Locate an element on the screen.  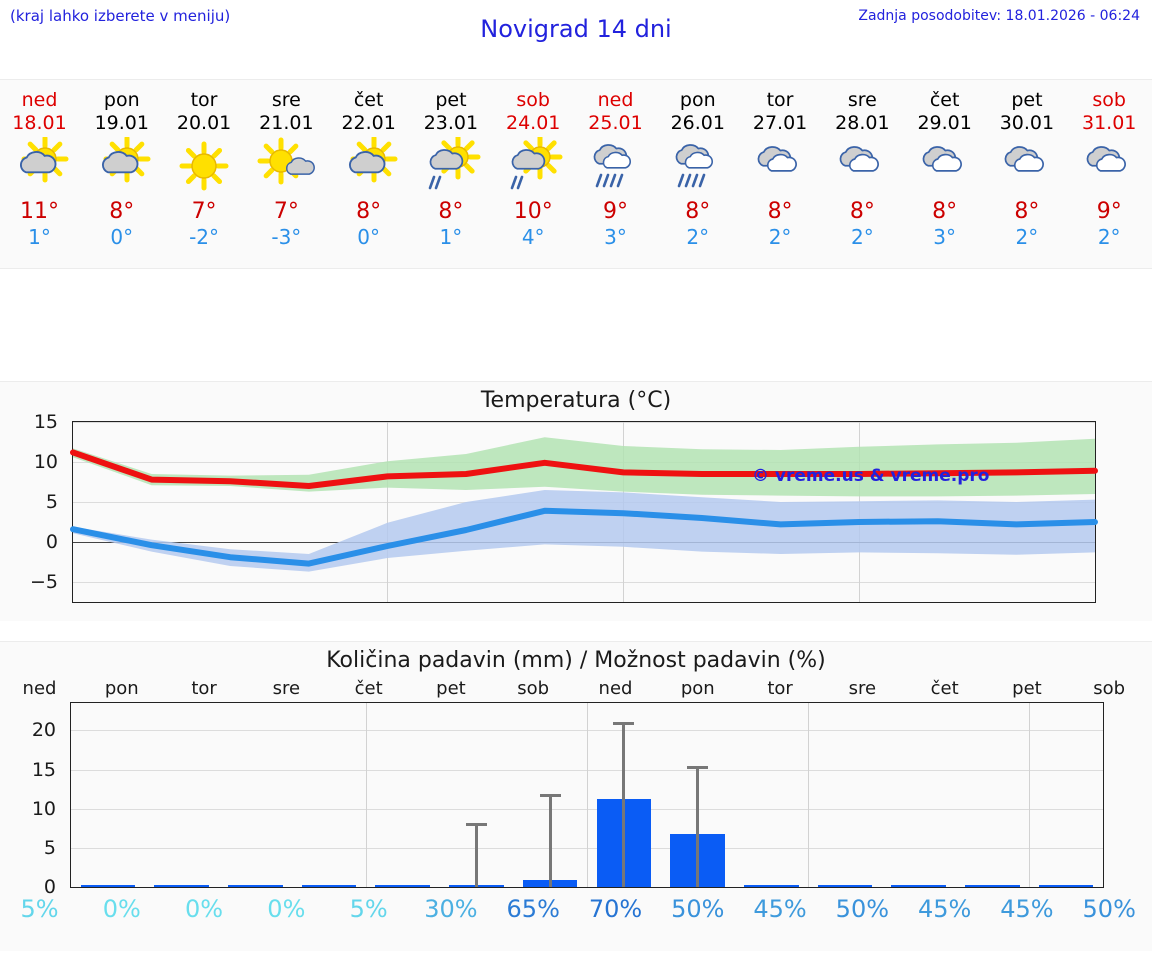
day-date: 25.01 is located at coordinates (615, 123).